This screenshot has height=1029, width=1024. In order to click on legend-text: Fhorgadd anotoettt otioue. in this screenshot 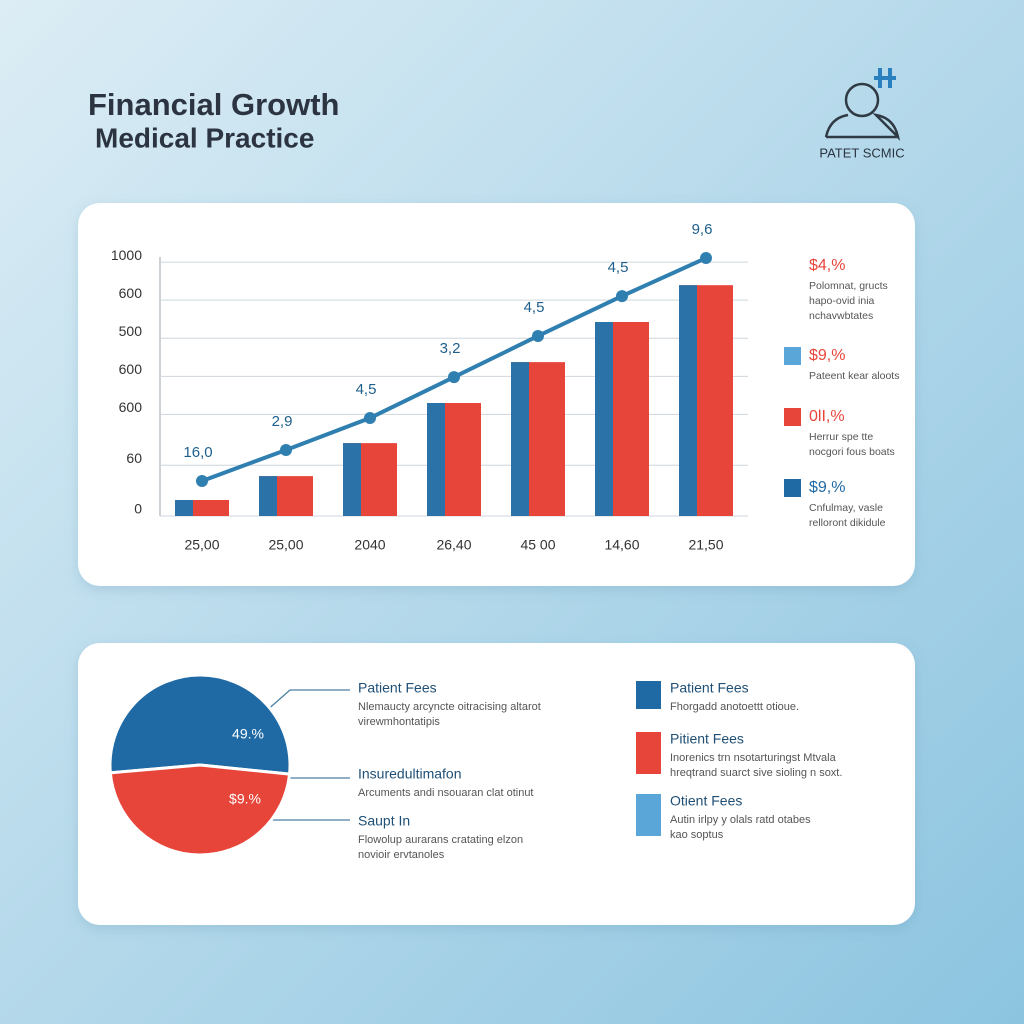, I will do `click(734, 707)`.